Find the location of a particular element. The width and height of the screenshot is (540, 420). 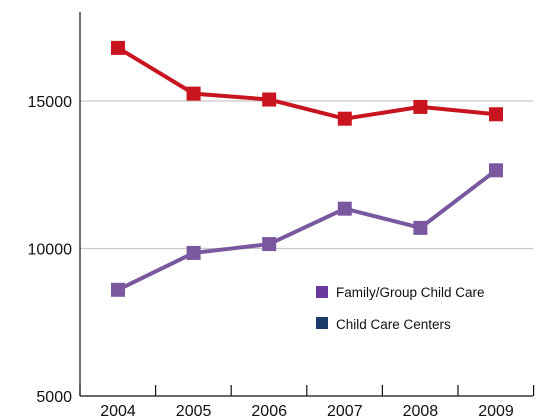

point-child-care-centers-2007 is located at coordinates (344, 118).